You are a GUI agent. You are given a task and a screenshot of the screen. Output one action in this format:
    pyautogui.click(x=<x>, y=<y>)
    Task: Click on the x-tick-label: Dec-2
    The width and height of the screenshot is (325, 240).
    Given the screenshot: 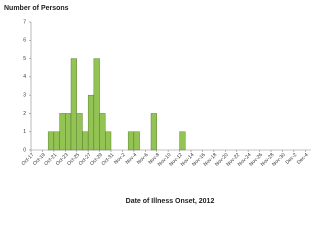 What is the action you would take?
    pyautogui.click(x=292, y=159)
    